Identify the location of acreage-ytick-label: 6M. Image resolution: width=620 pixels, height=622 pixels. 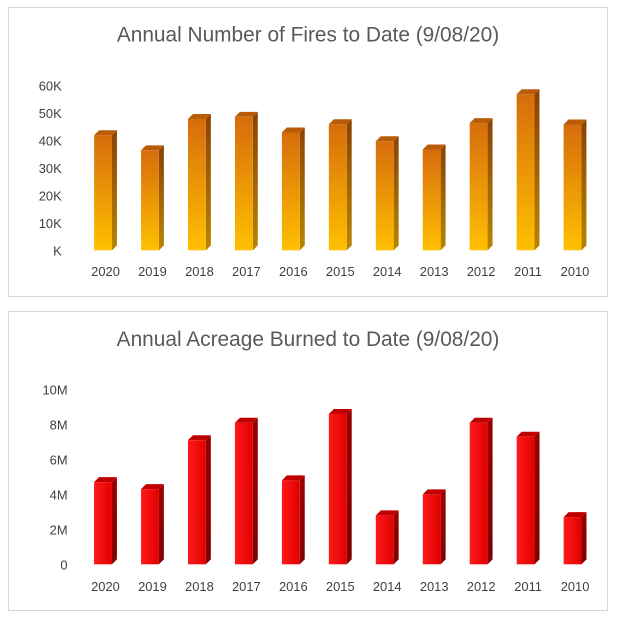
(59, 459).